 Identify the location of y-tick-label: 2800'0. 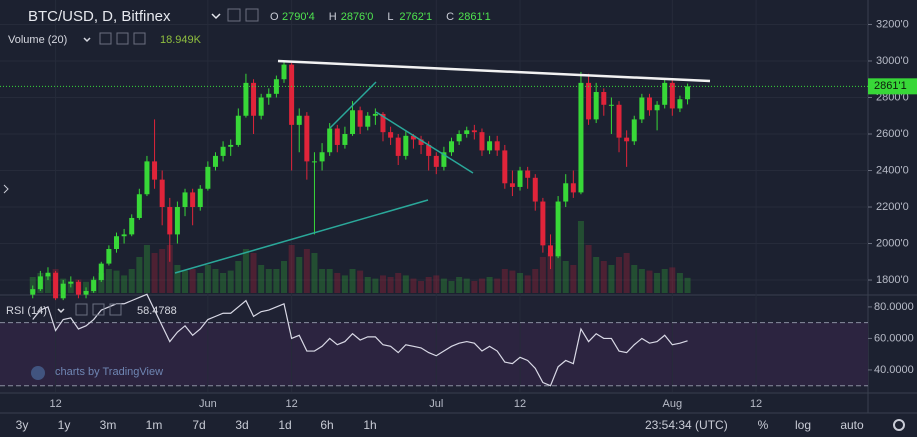
(892, 97).